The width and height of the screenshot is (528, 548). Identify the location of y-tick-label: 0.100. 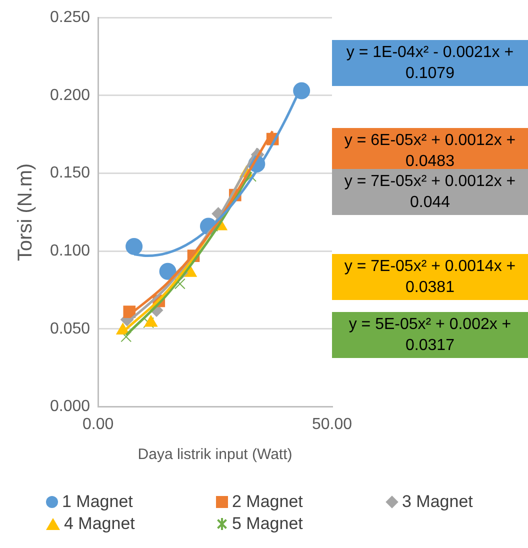
(70, 251).